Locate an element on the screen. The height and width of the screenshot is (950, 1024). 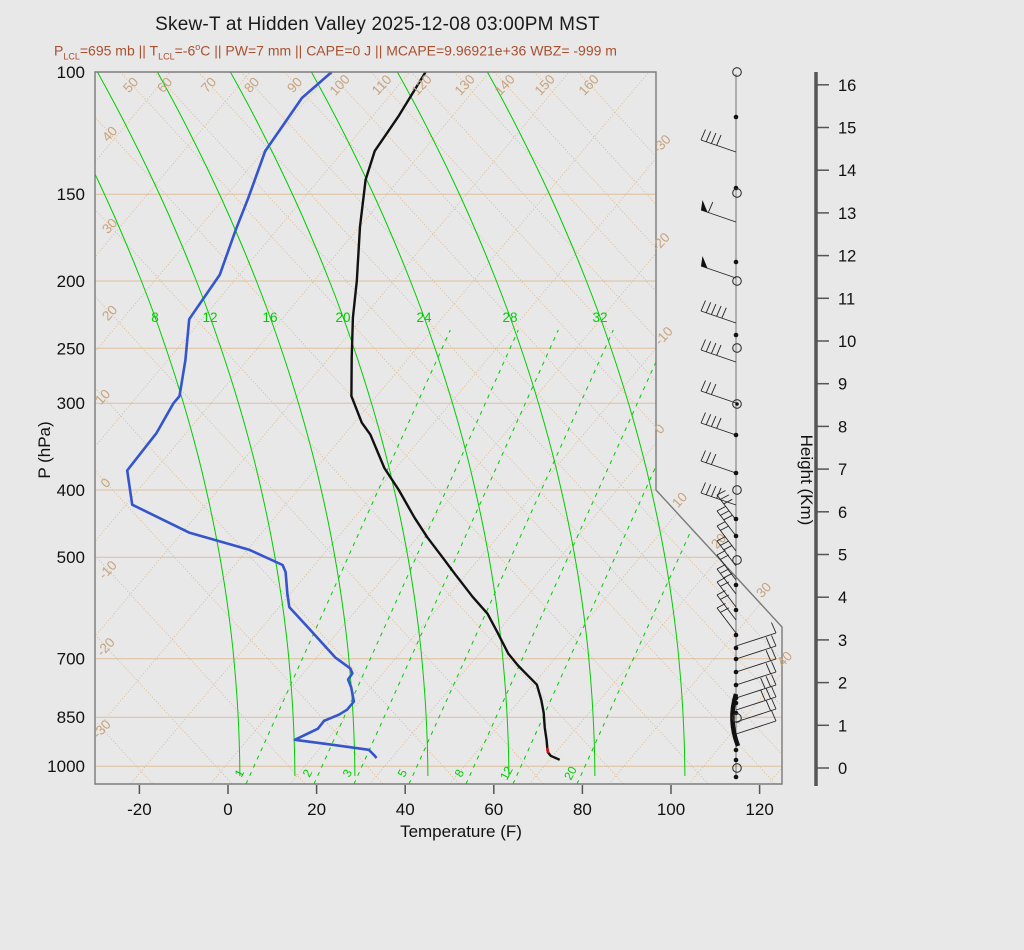
wind-barb-pennant is located at coordinates (704, 262).